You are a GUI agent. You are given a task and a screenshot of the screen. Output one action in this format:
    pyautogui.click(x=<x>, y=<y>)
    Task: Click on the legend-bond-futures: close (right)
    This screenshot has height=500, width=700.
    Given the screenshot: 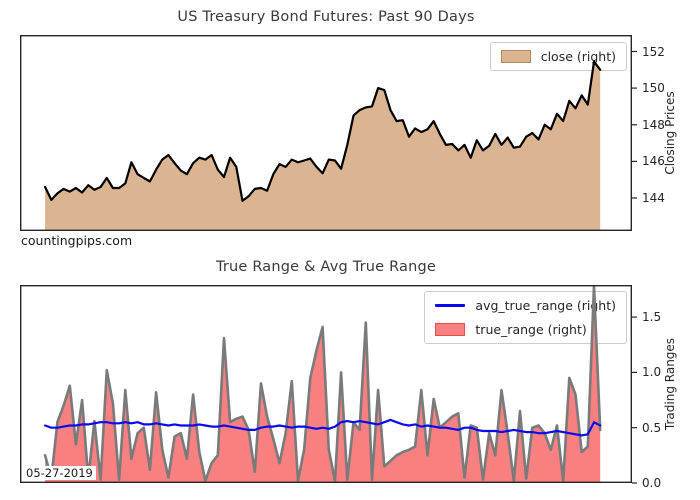 What is the action you would take?
    pyautogui.click(x=558, y=56)
    